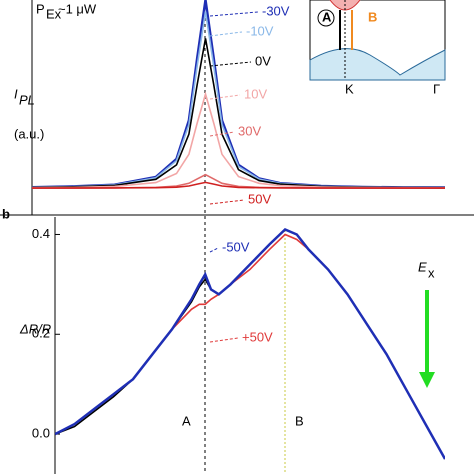 This screenshot has width=474, height=474. I want to click on a-circle, so click(326, 18).